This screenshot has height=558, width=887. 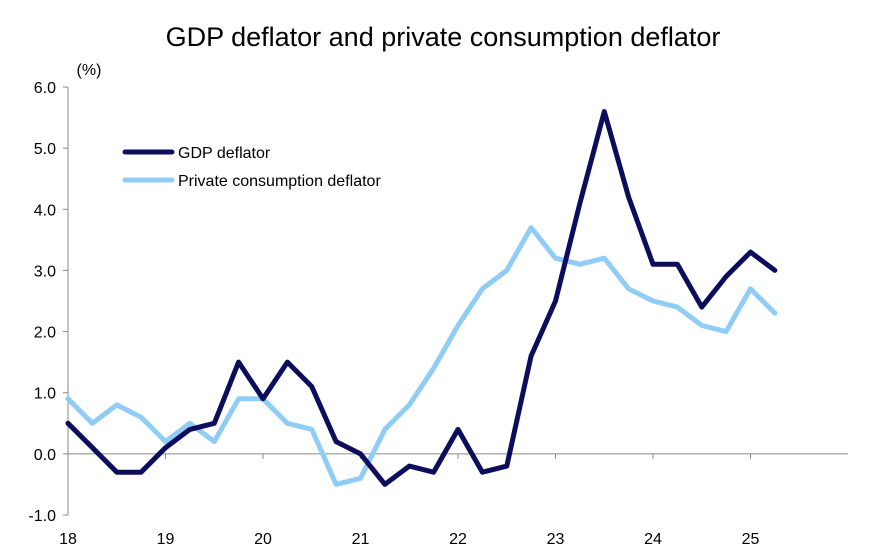 What do you see at coordinates (166, 539) in the screenshot?
I see `x-tick-label: 19` at bounding box center [166, 539].